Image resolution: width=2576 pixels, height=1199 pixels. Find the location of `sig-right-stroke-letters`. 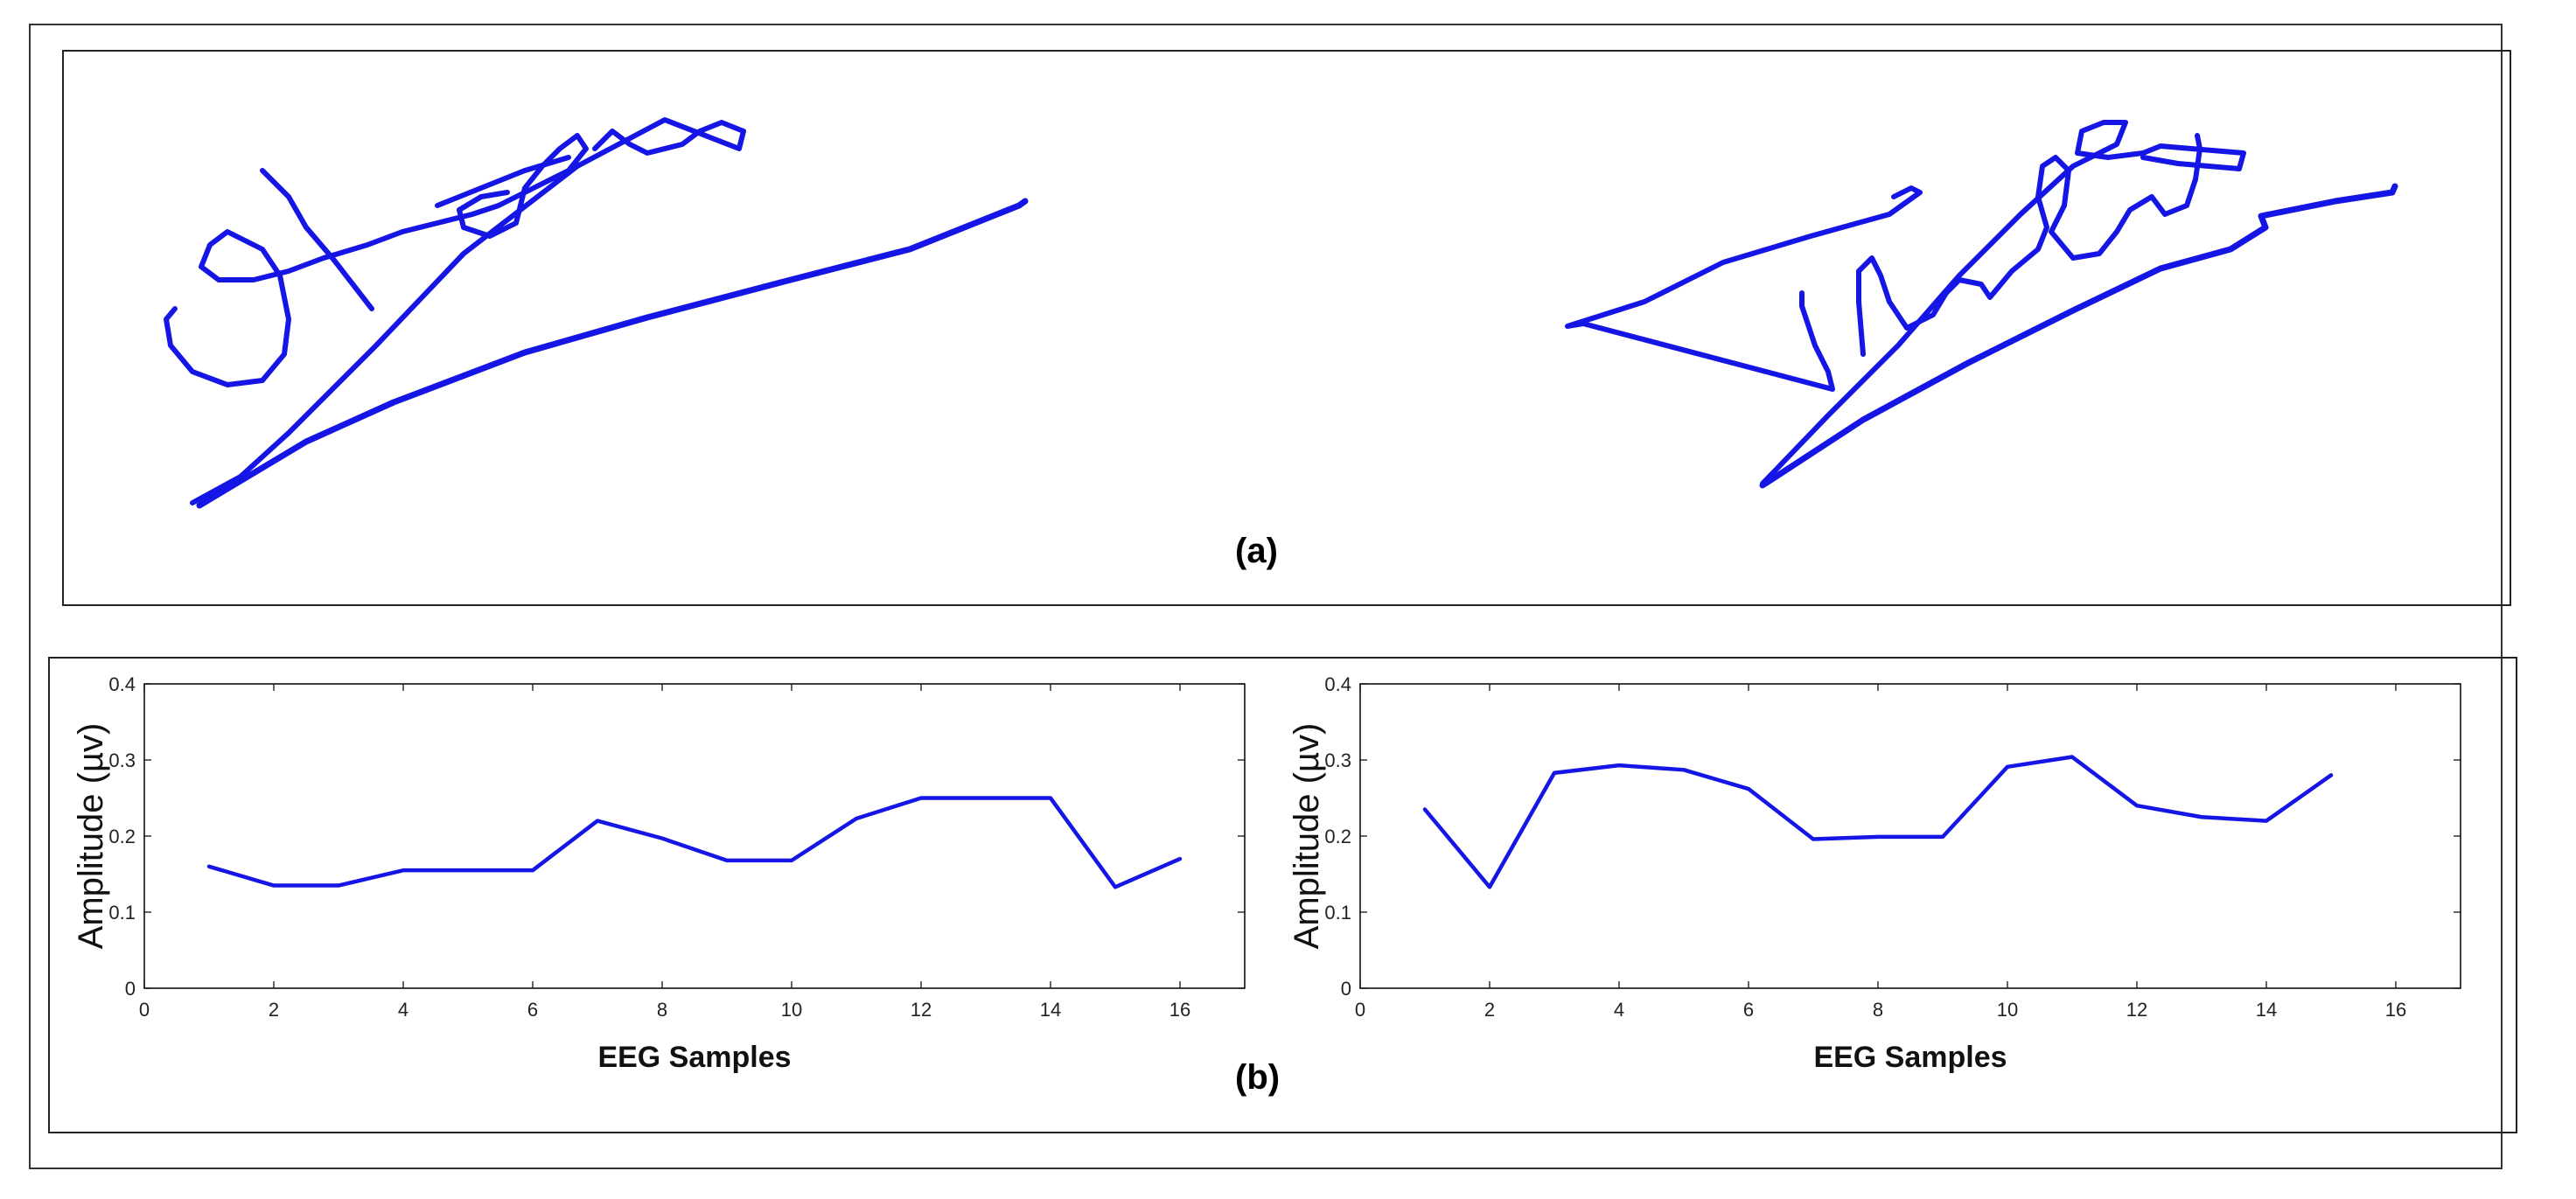

sig-right-stroke-letters is located at coordinates (2030, 245).